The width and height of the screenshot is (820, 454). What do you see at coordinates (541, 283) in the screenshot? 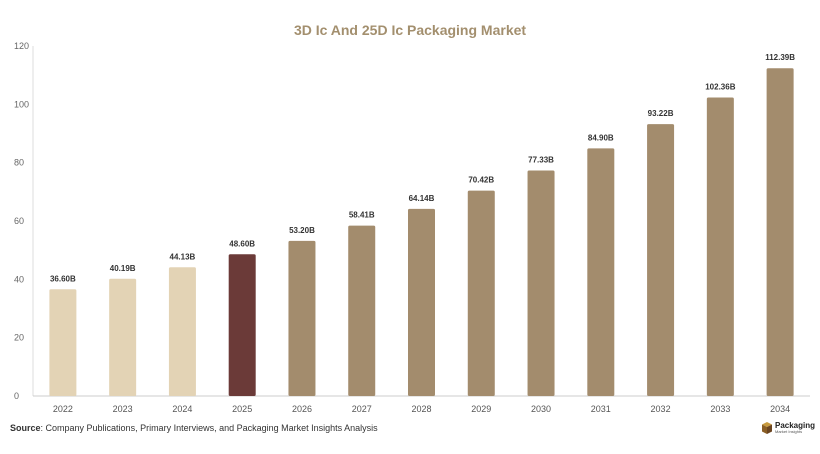
I see `bar-2030` at bounding box center [541, 283].